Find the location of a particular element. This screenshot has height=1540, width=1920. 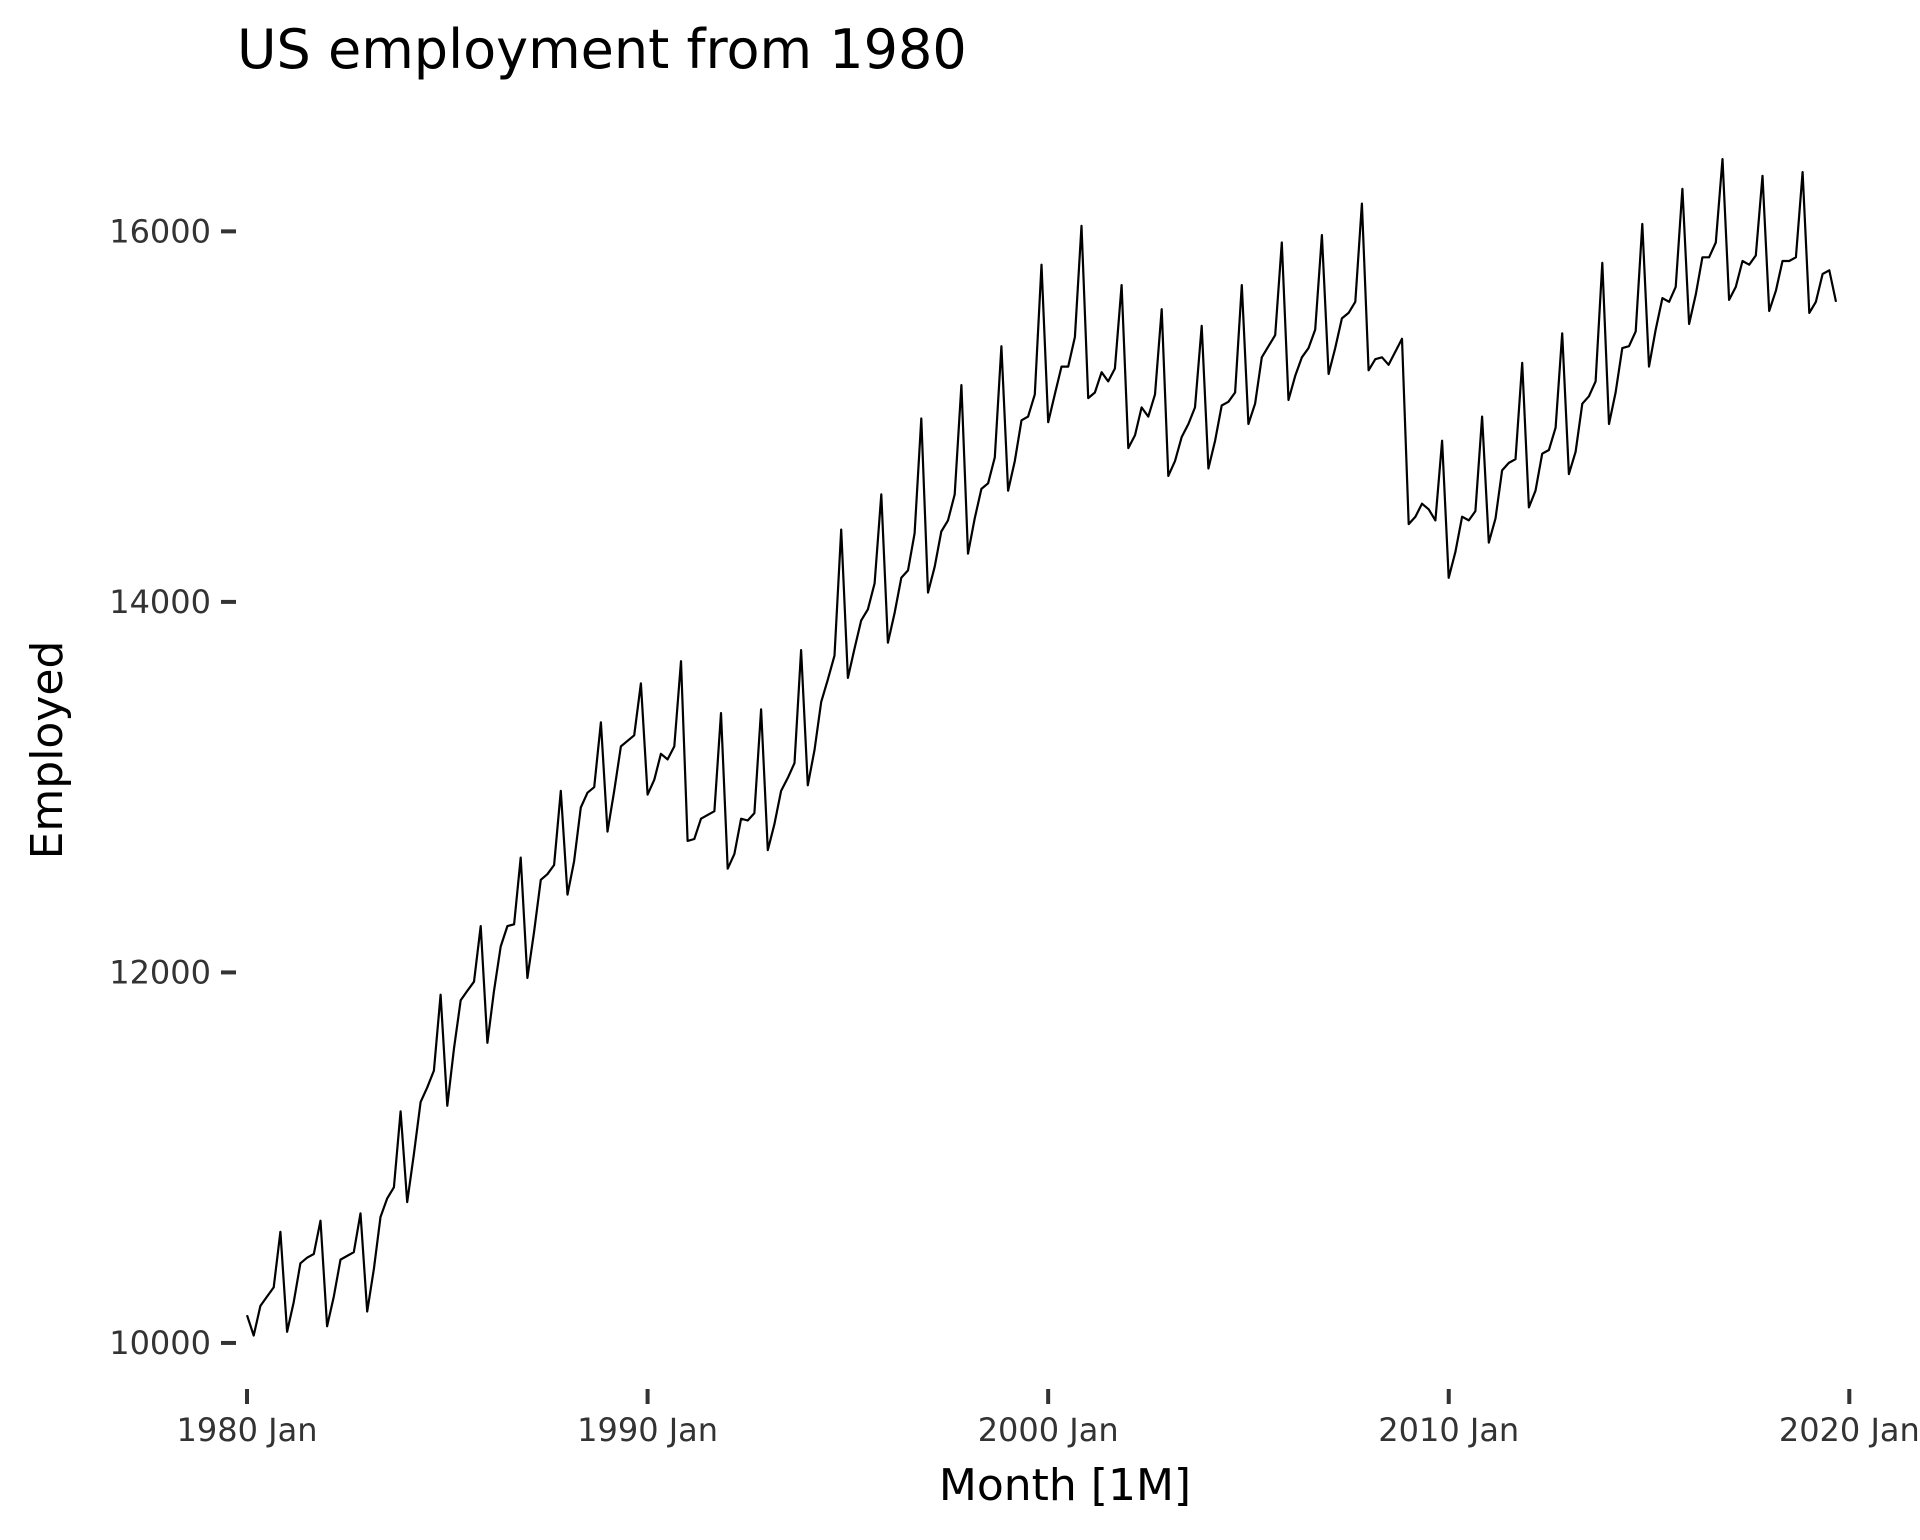

x-tick-label: 2010 Jan is located at coordinates (1448, 1430).